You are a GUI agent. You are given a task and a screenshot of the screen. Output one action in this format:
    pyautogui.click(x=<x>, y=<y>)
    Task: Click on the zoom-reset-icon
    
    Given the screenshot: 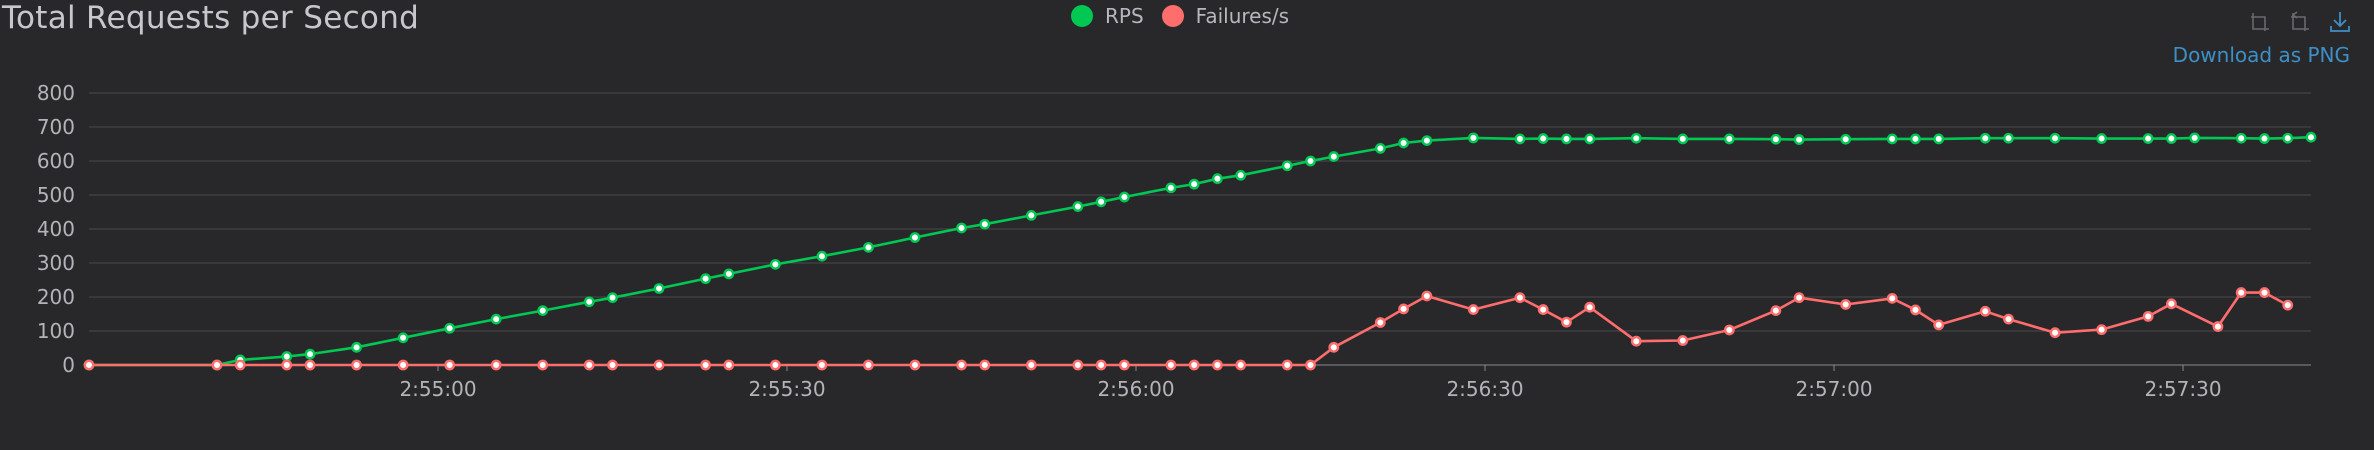 What is the action you would take?
    pyautogui.click(x=2300, y=22)
    